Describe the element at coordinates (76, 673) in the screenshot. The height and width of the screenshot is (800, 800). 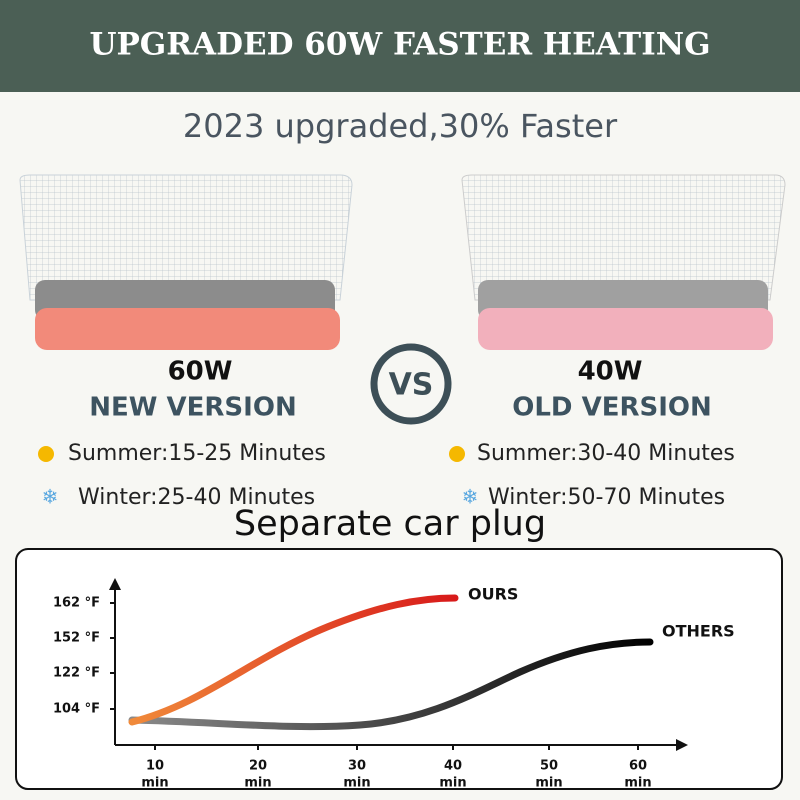
I see `y-tick-label: 122 °F` at that location.